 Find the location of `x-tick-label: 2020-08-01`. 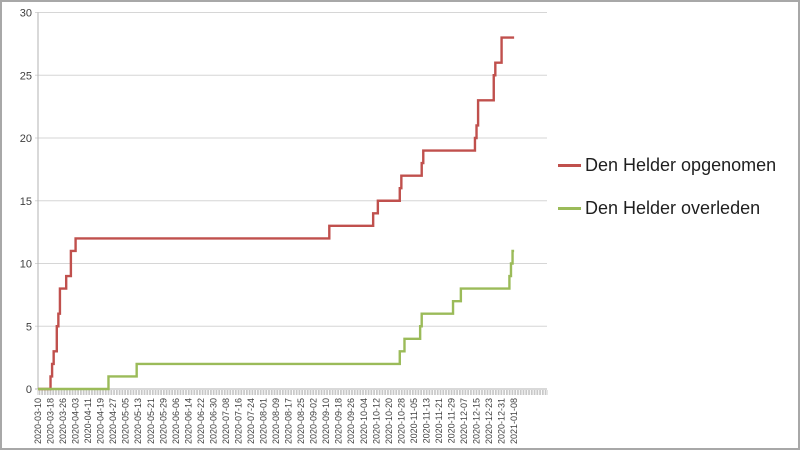

x-tick-label: 2020-08-01 is located at coordinates (264, 421).